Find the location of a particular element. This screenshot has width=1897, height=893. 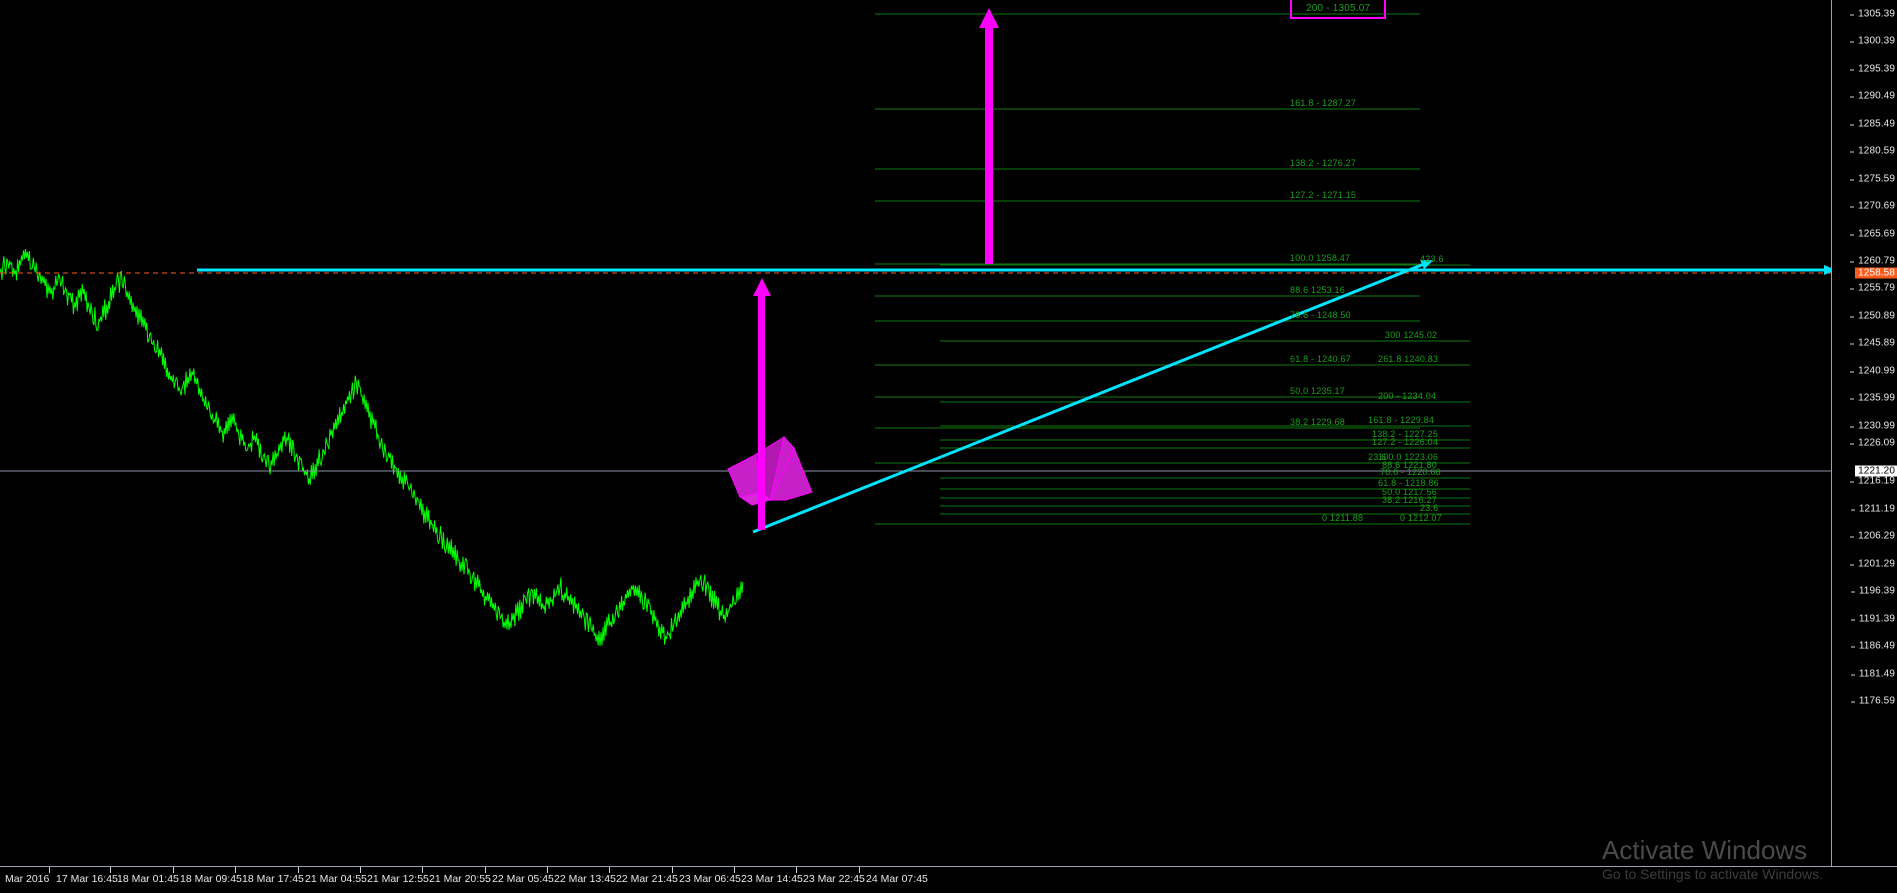

price-tick-label: 1265.69 is located at coordinates (1876, 234).